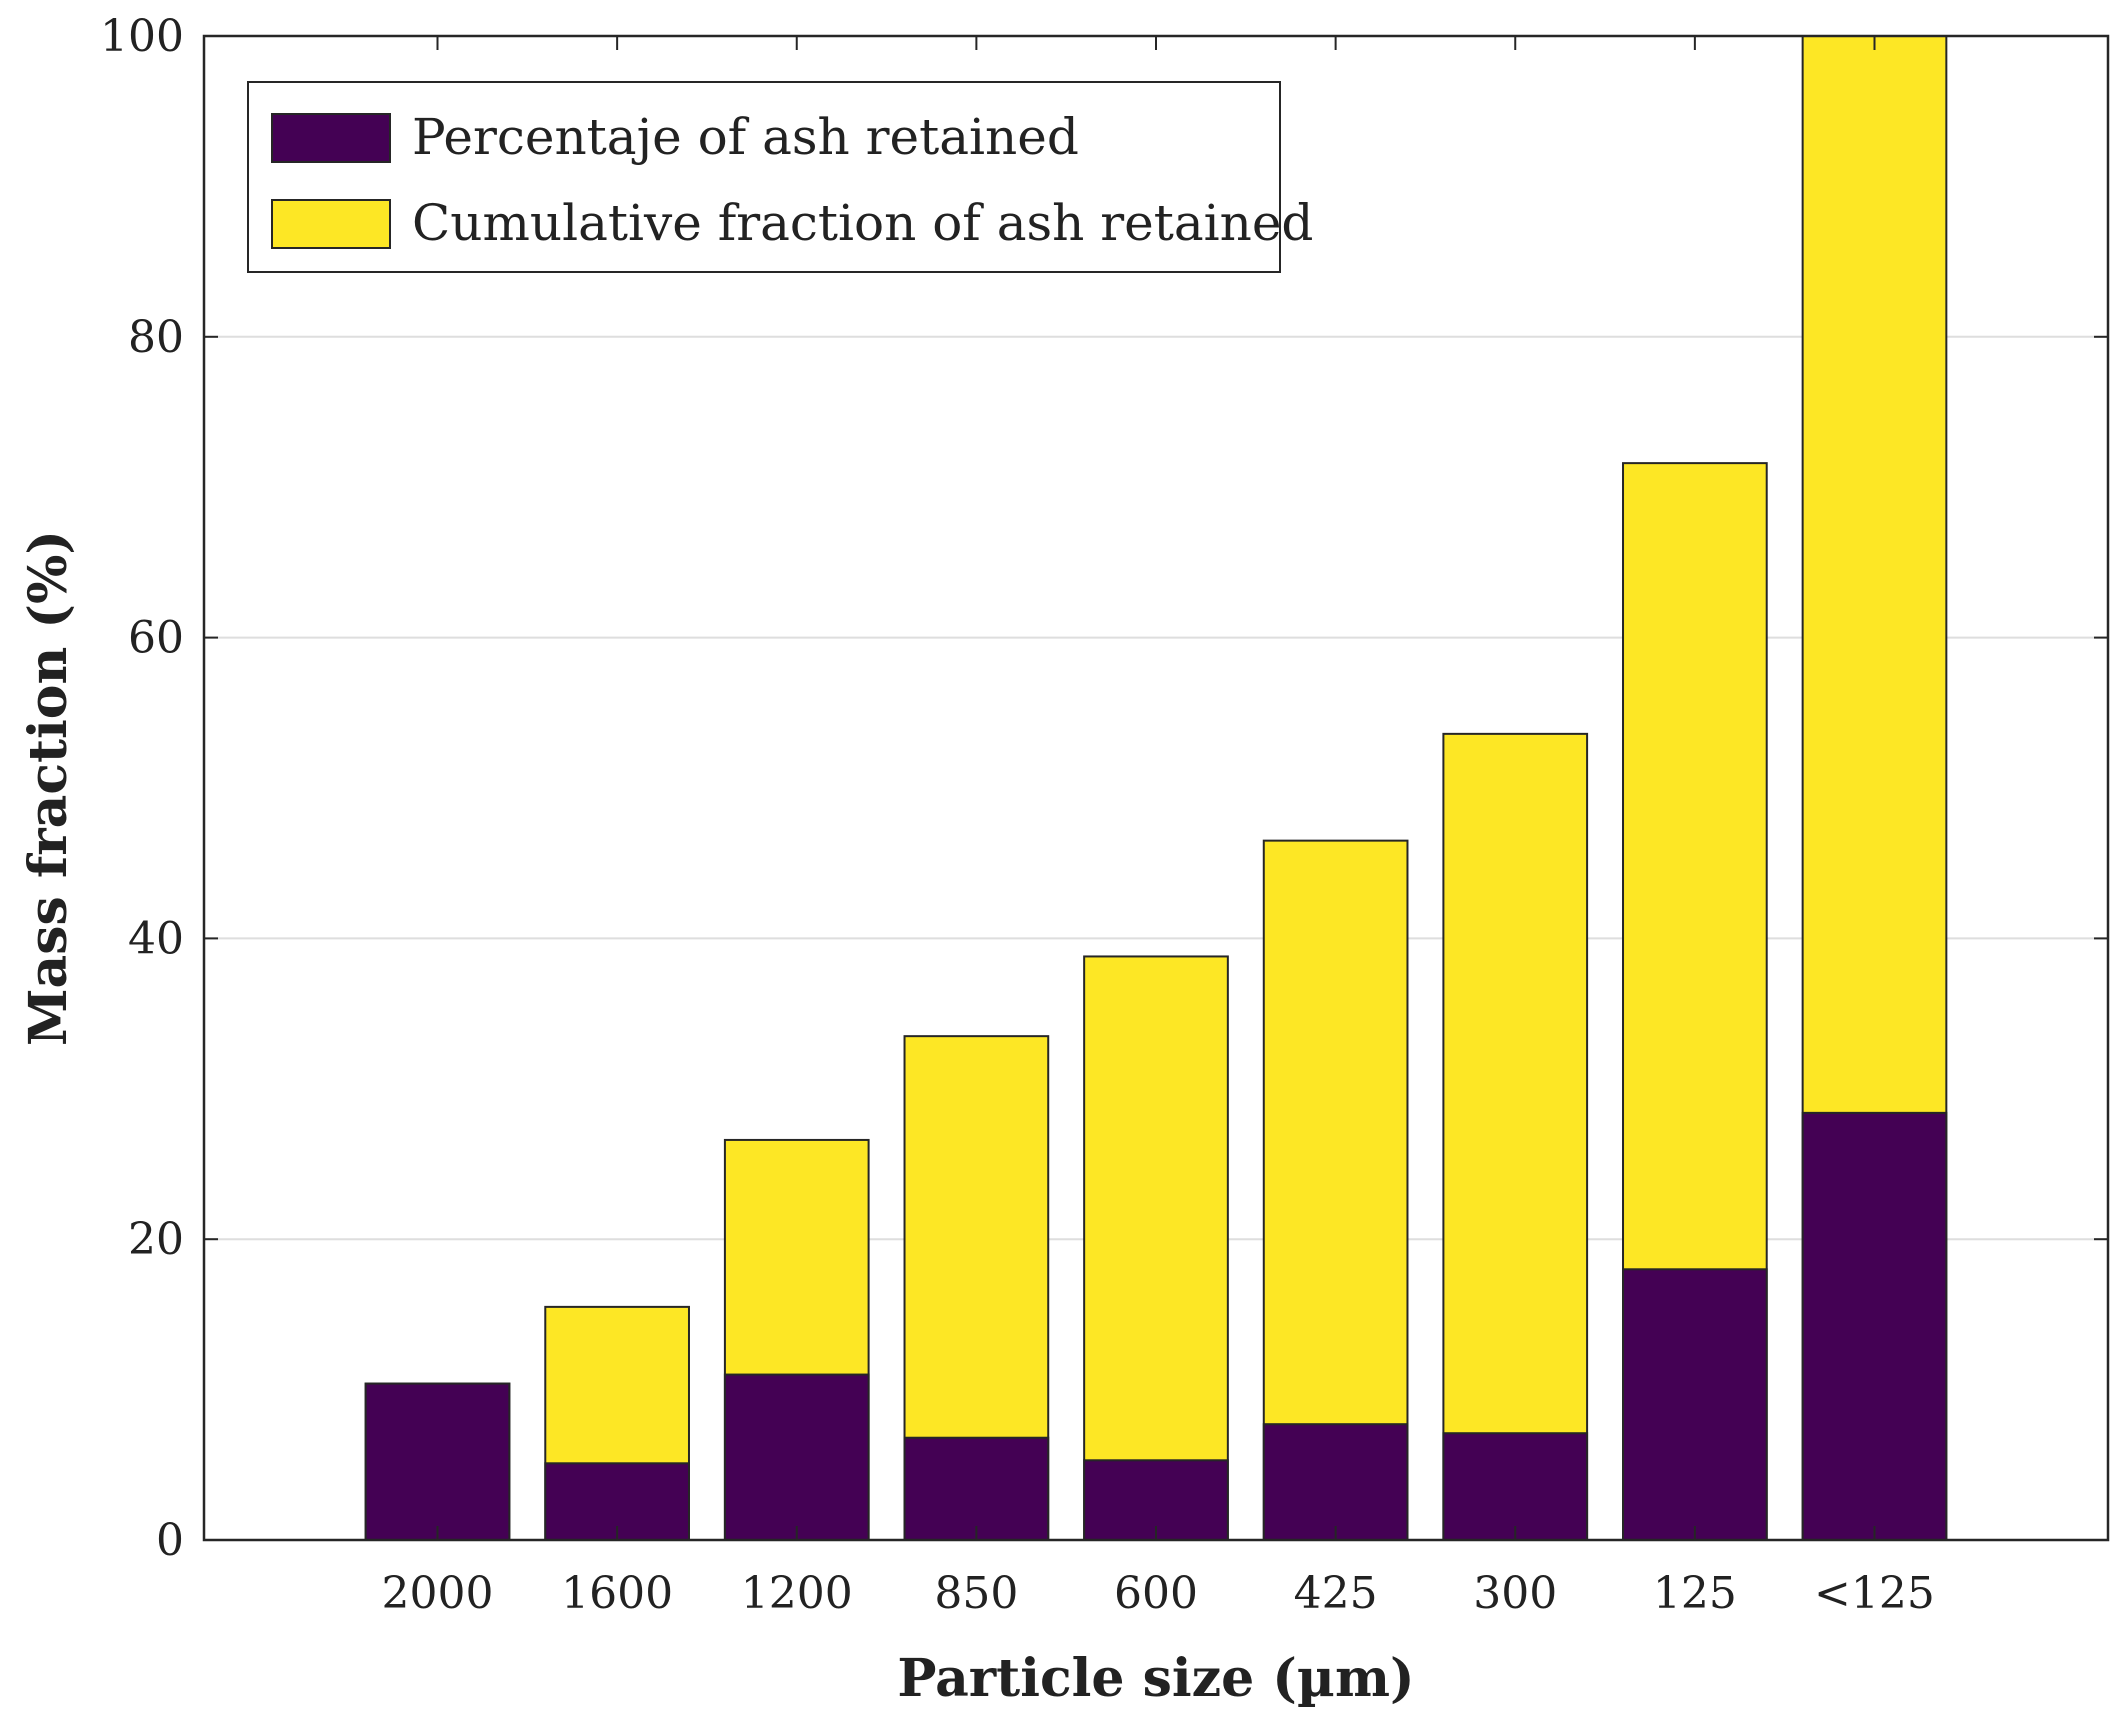 This screenshot has width=2128, height=1727. What do you see at coordinates (156, 938) in the screenshot?
I see `y-tick-label: 40` at bounding box center [156, 938].